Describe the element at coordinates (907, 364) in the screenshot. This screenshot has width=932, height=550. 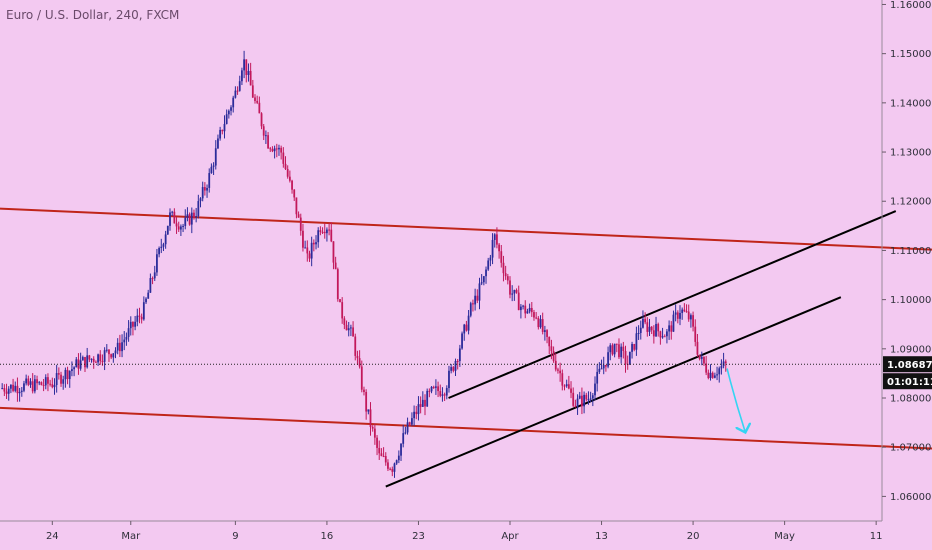
I see `last-price-badge` at that location.